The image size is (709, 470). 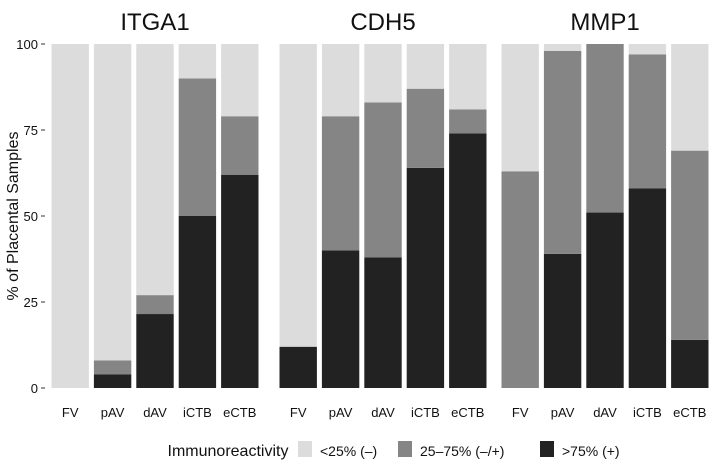 I want to click on y-tick-label: 0, so click(x=34, y=388).